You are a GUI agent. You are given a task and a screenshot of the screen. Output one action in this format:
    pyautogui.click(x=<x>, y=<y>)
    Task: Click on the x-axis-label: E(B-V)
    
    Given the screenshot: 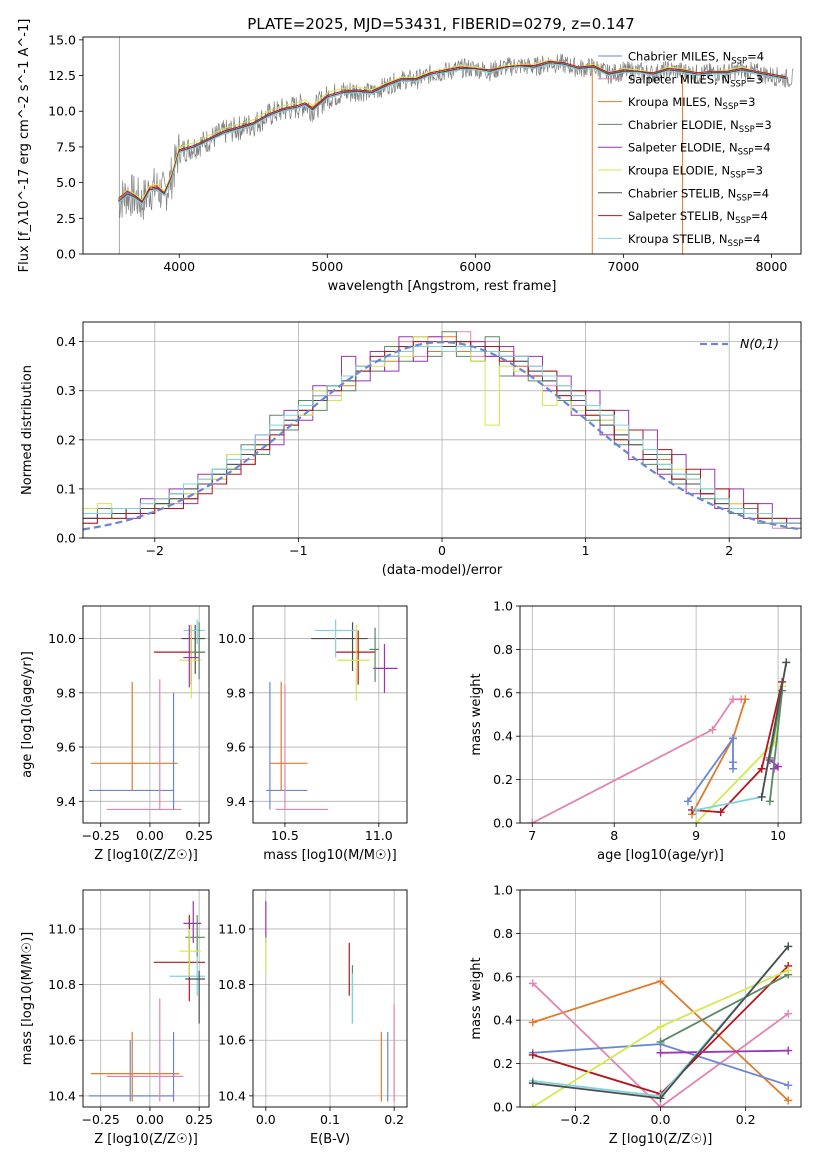 What is the action you would take?
    pyautogui.click(x=330, y=1139)
    